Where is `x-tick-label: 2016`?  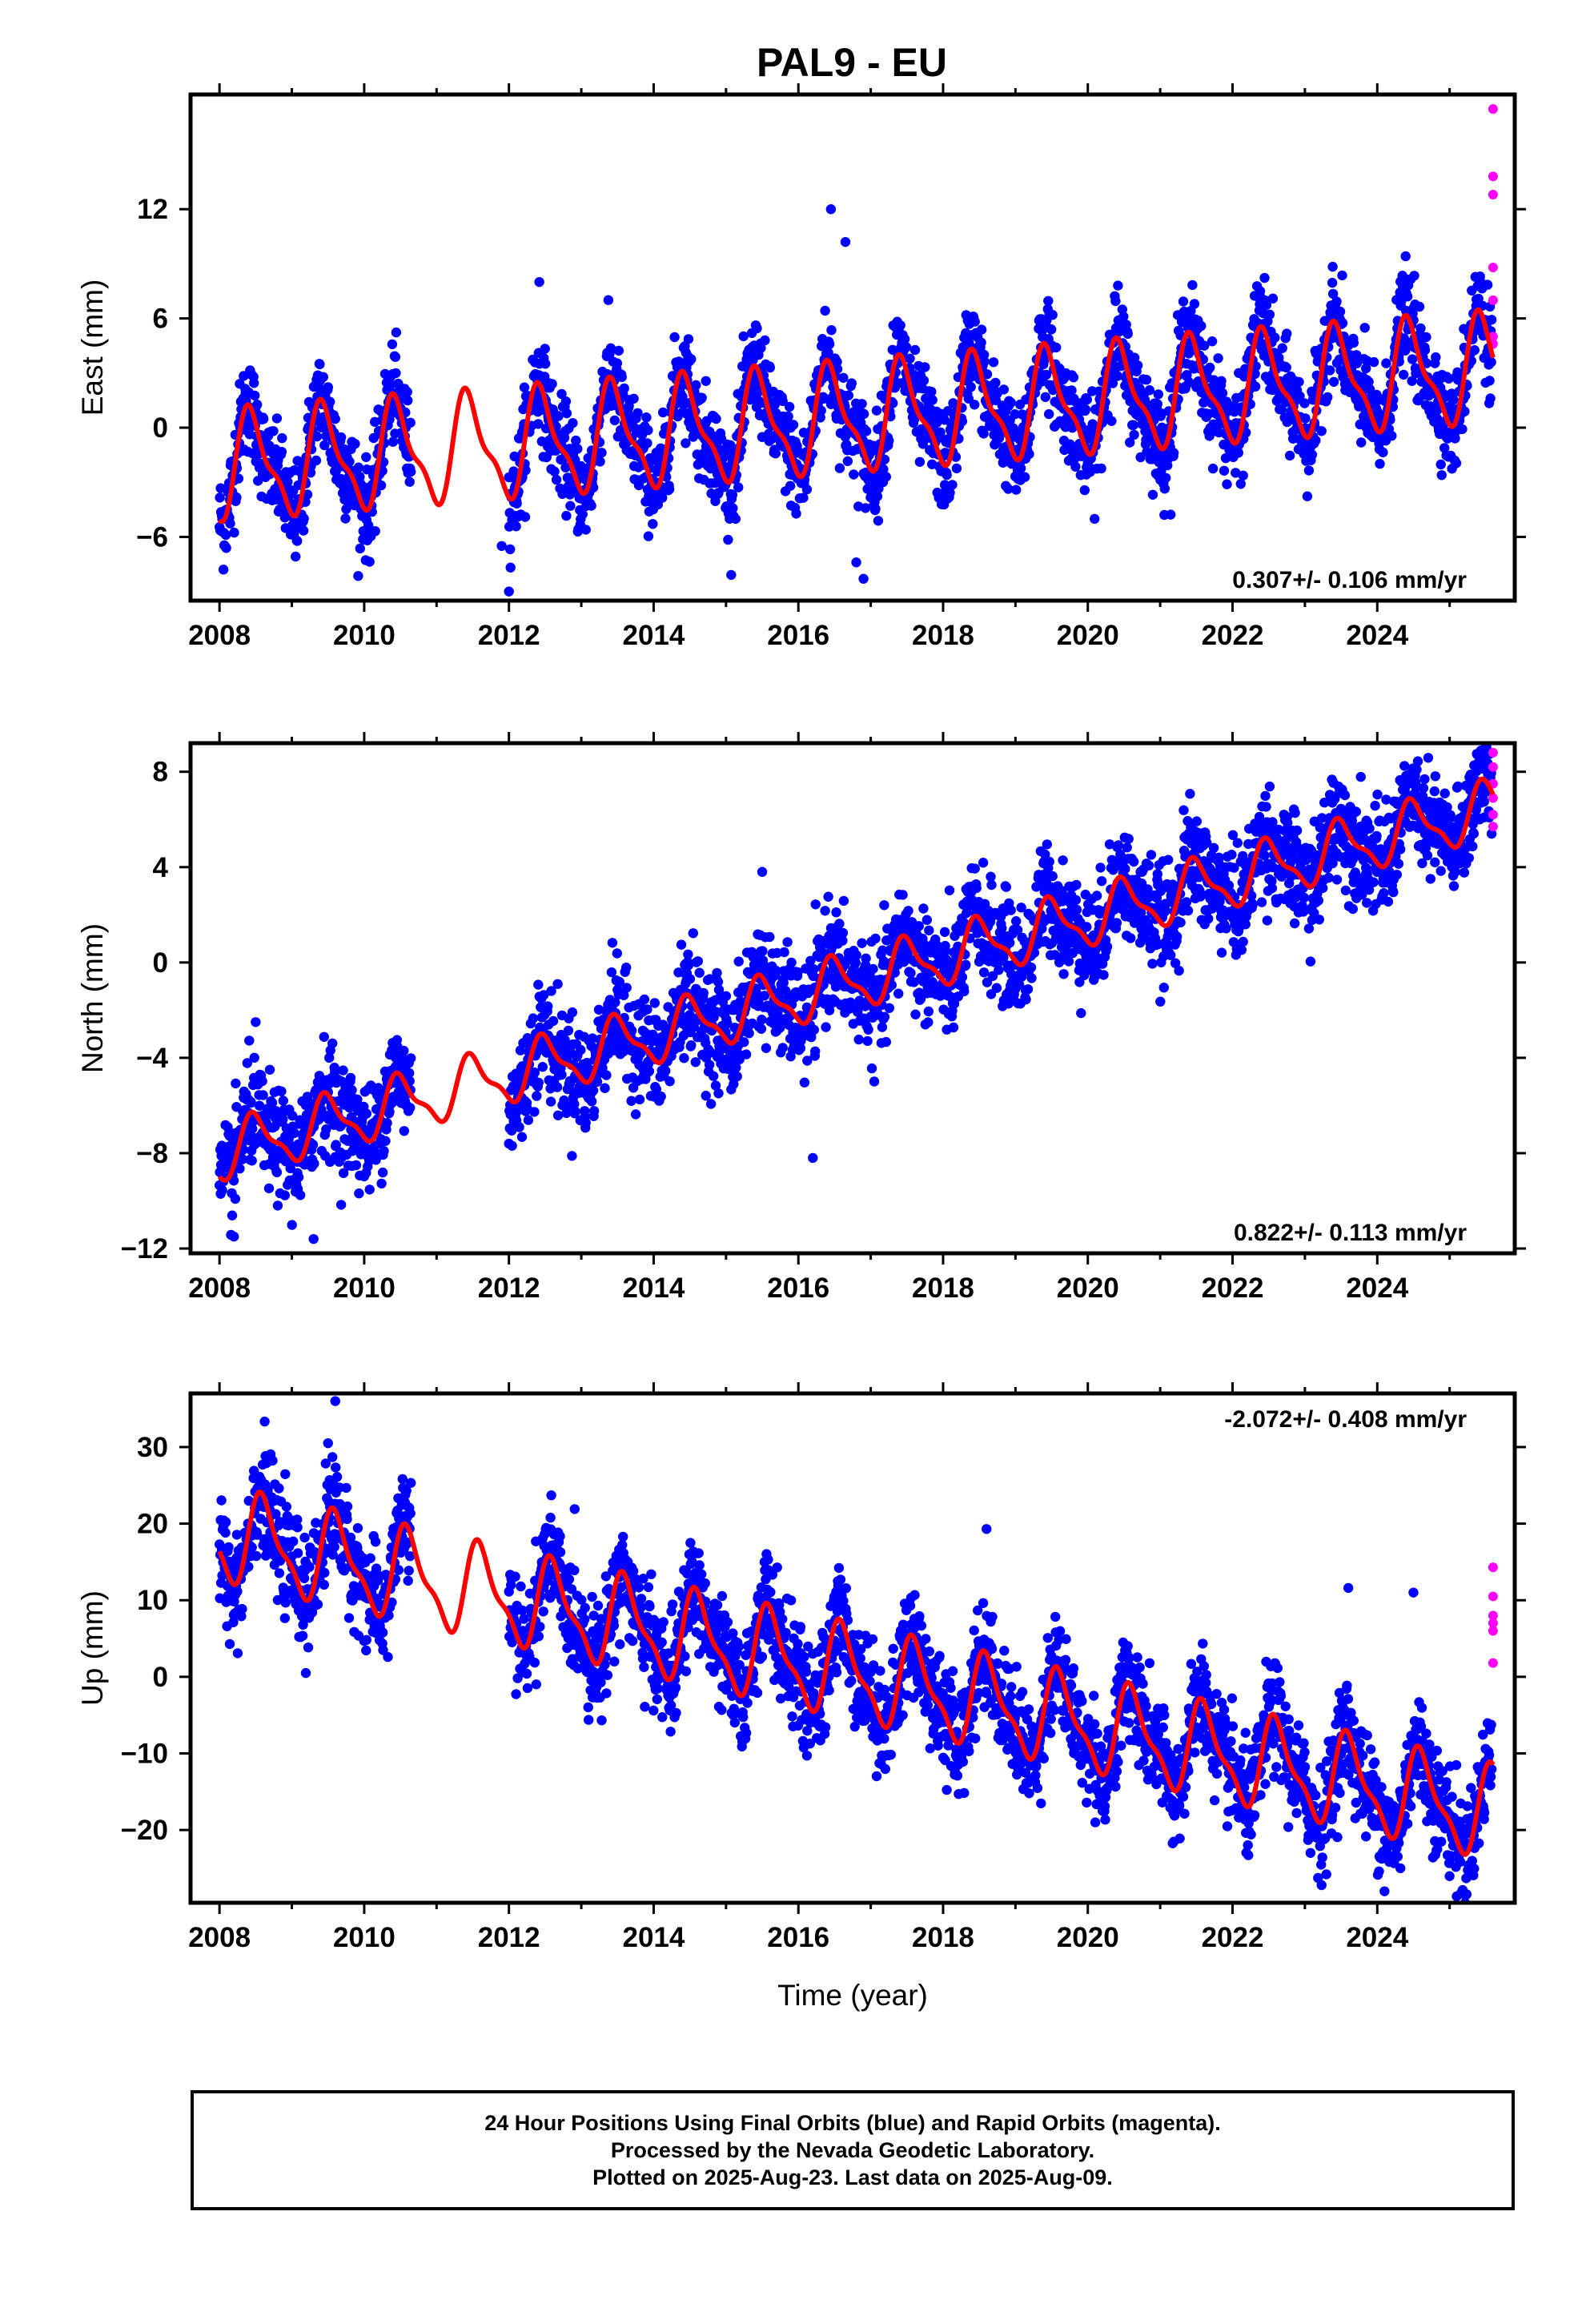 x-tick-label: 2016 is located at coordinates (798, 635).